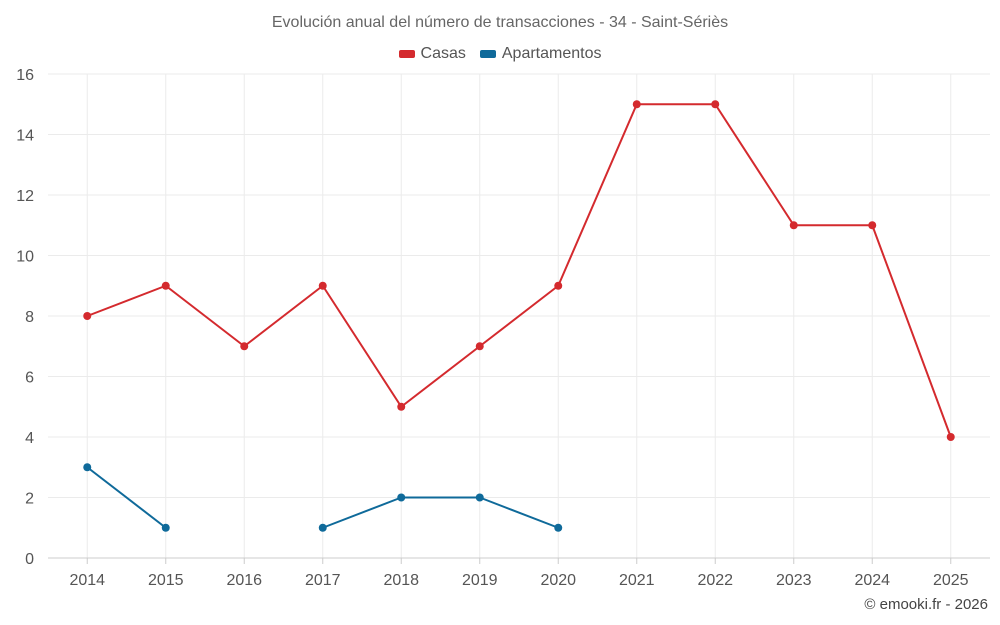 The width and height of the screenshot is (1000, 625). I want to click on x-tick-label: 2023, so click(794, 580).